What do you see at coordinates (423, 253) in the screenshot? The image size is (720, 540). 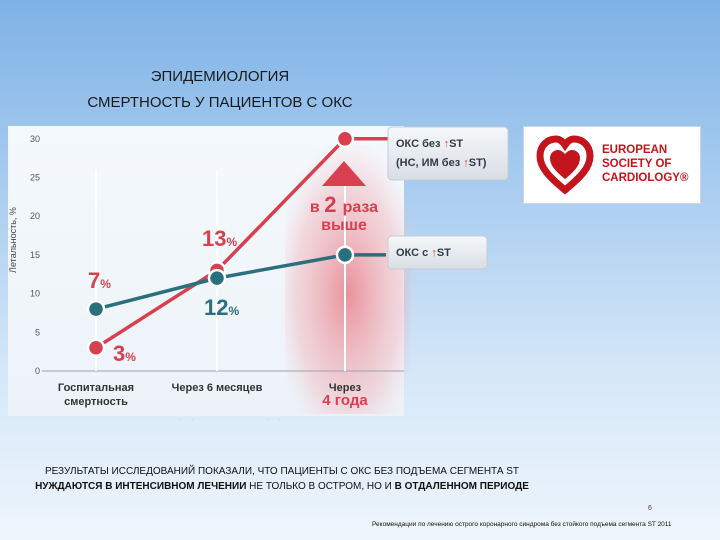 I see `legend-entry: ОКС с ↑ST` at bounding box center [423, 253].